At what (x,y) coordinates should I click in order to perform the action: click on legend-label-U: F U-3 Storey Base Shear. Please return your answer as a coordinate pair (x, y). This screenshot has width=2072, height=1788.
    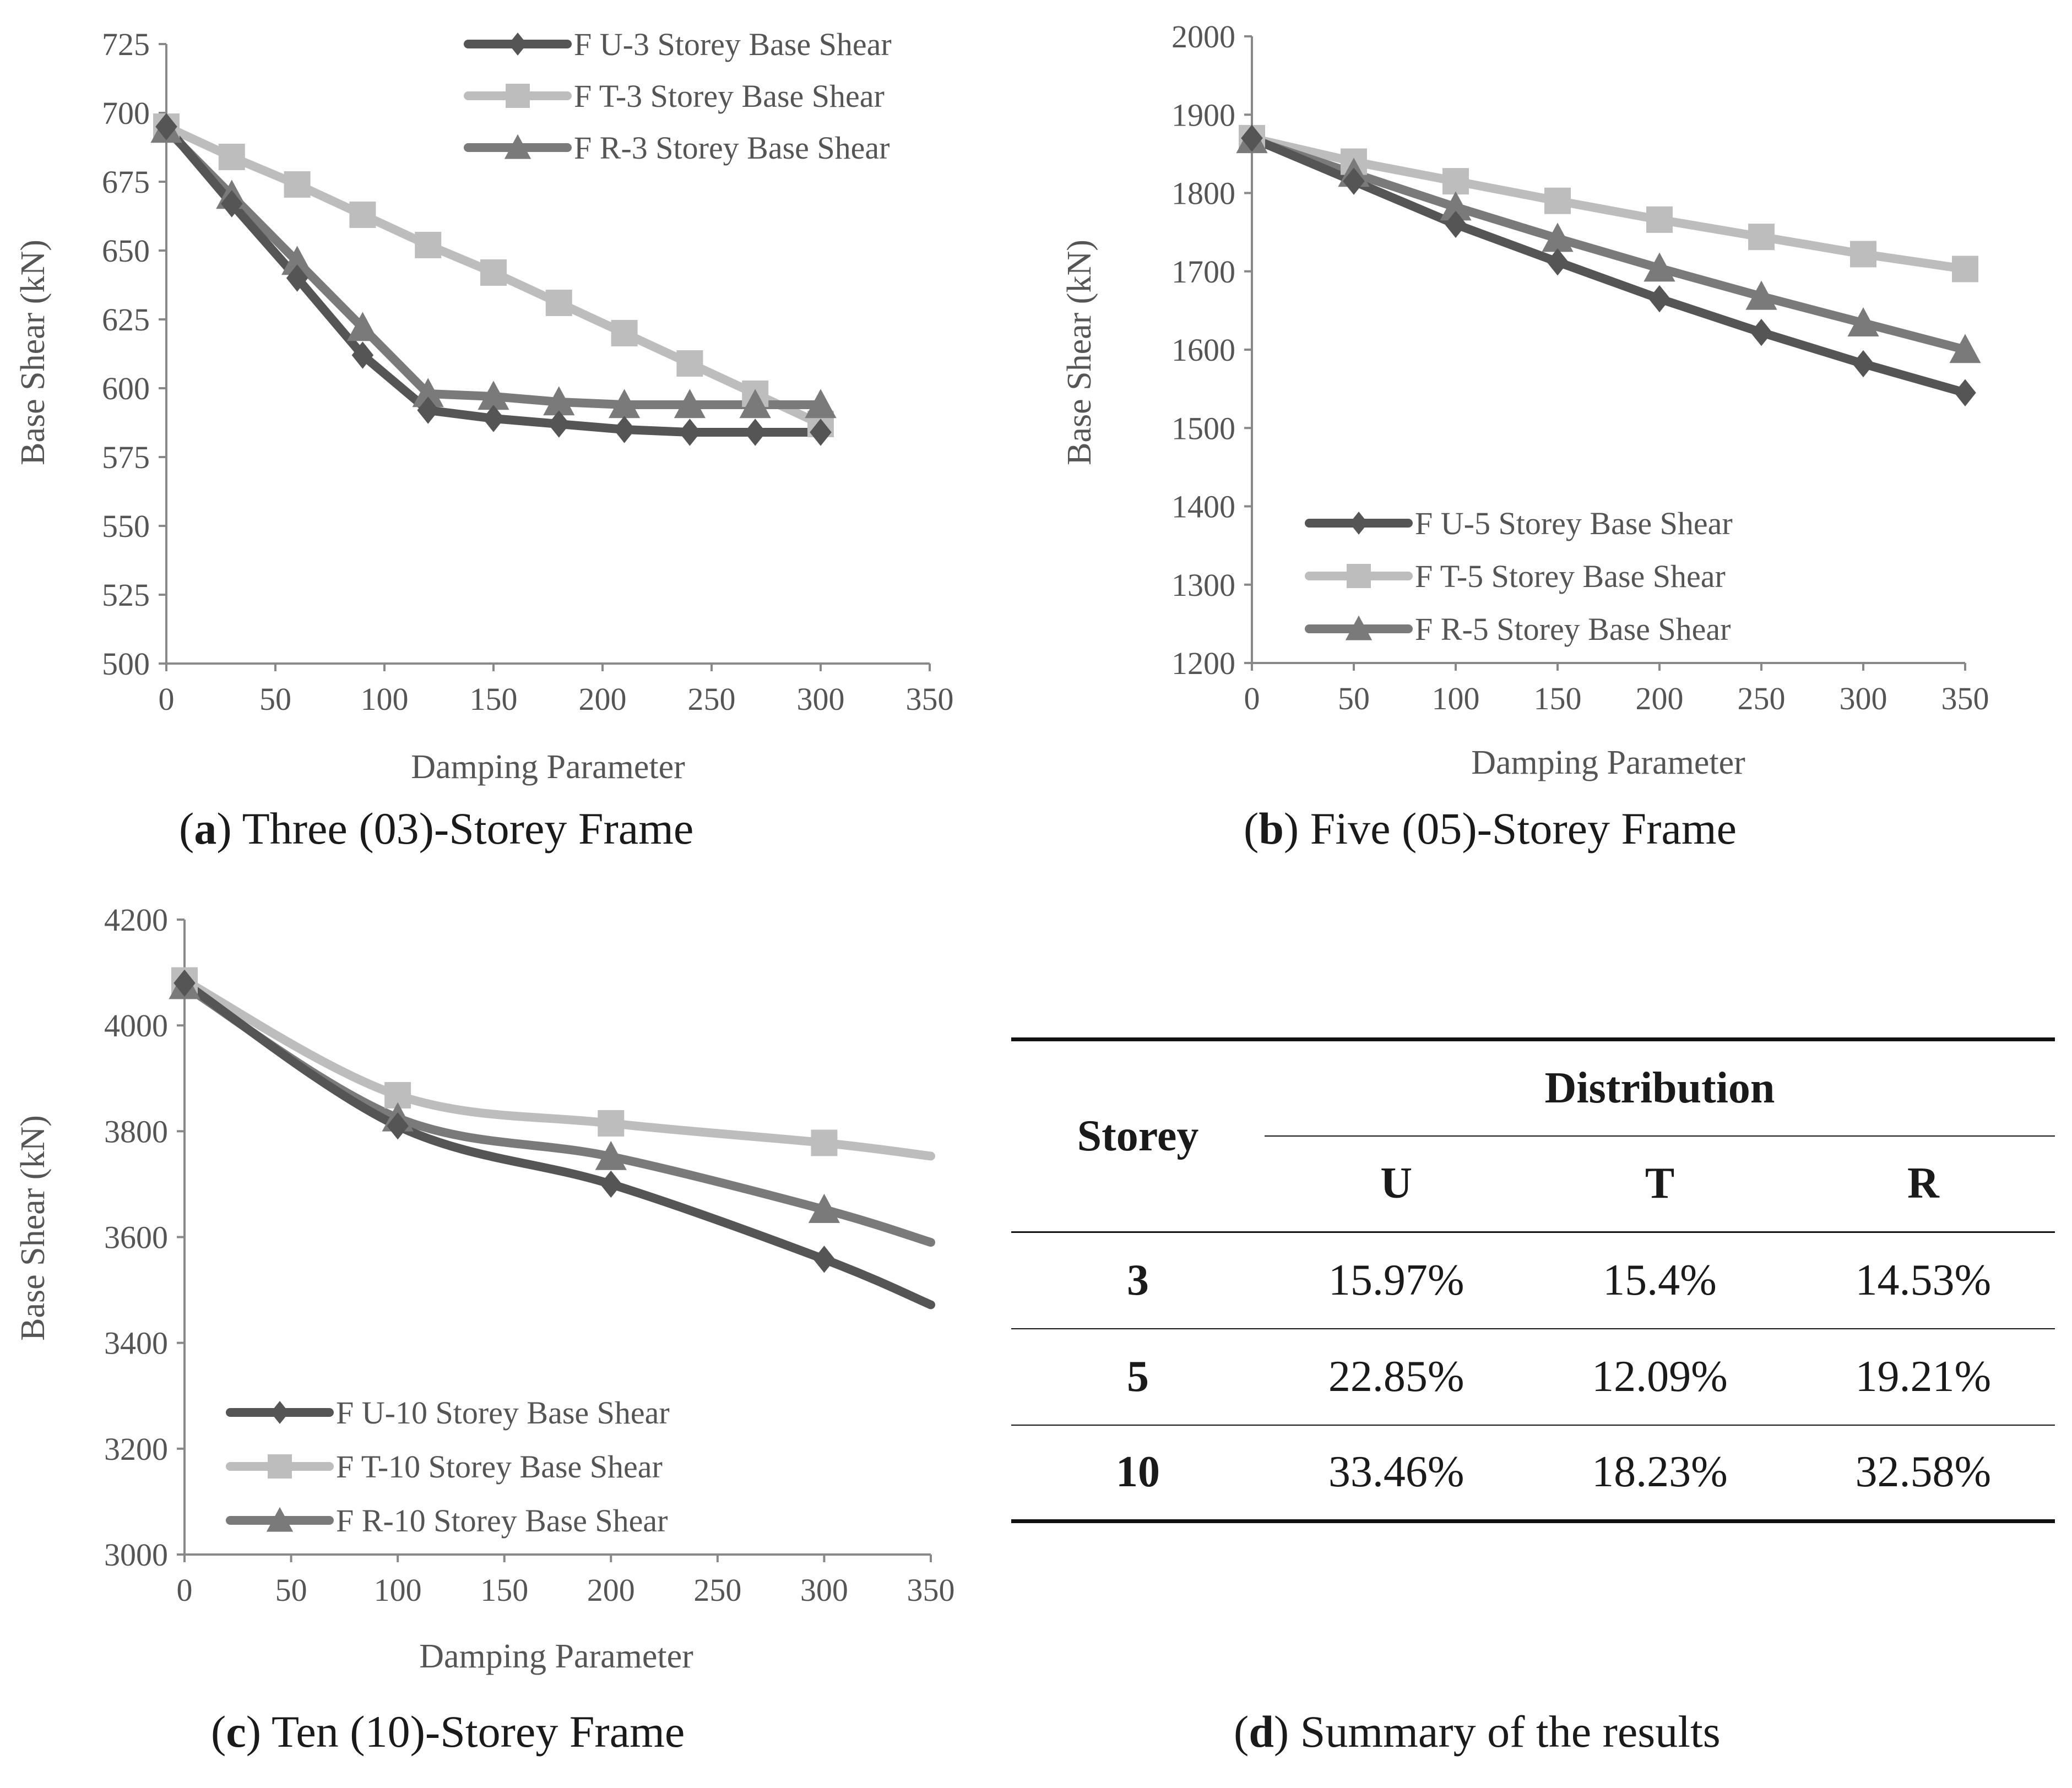
    Looking at the image, I should click on (733, 44).